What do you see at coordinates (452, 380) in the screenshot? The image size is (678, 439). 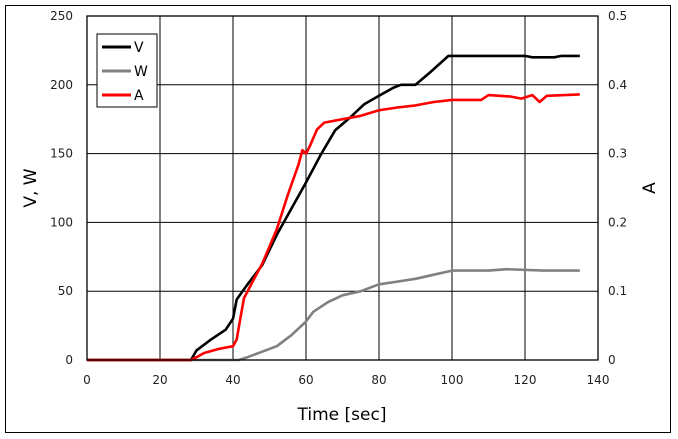 I see `x-tick-label: 100` at bounding box center [452, 380].